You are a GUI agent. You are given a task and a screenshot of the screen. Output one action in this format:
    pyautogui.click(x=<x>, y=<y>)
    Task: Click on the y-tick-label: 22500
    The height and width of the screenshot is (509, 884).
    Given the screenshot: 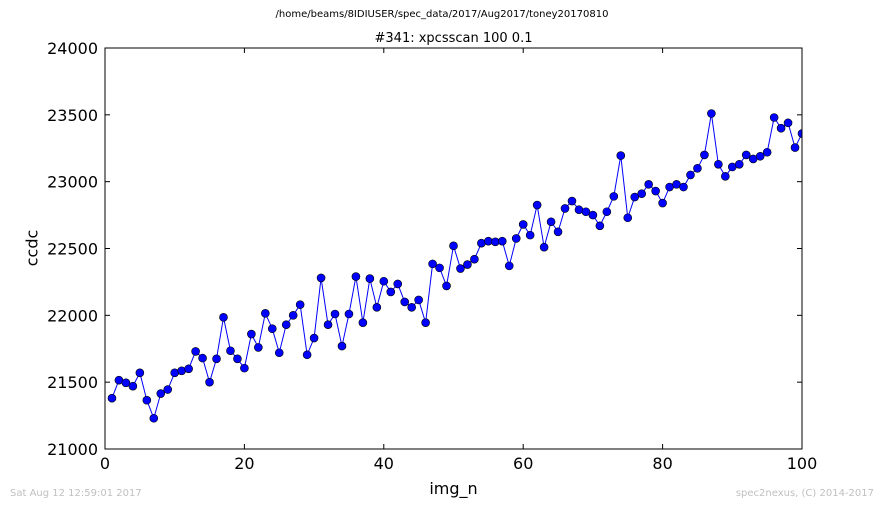 What is the action you would take?
    pyautogui.click(x=72, y=249)
    